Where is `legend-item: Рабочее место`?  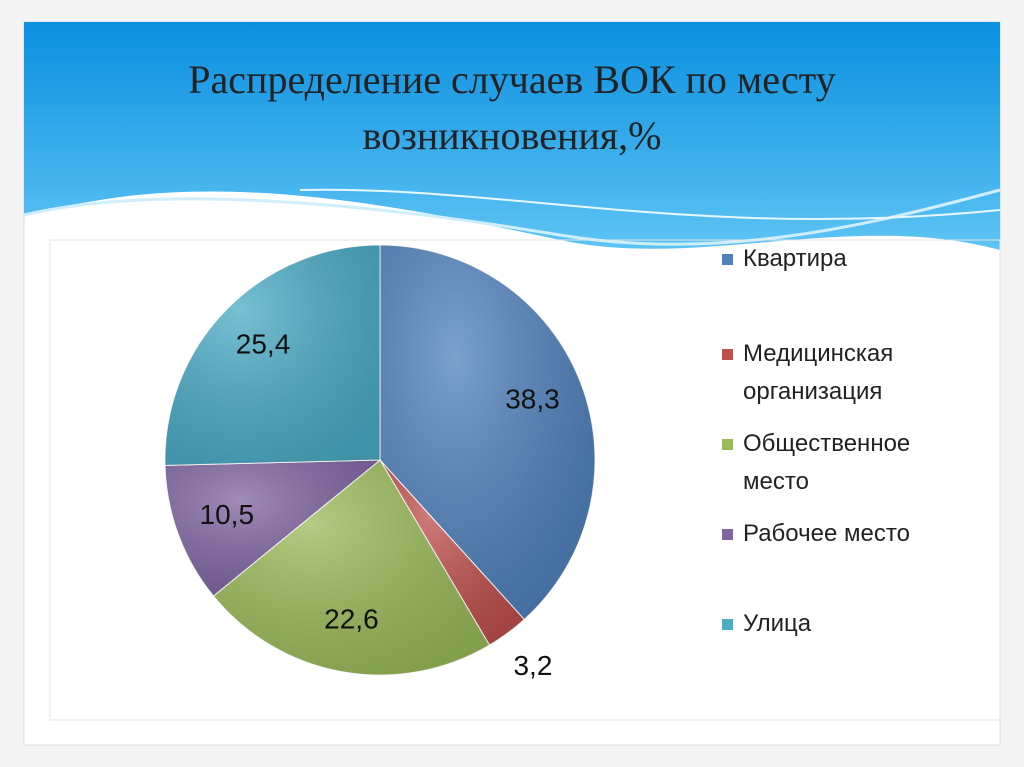 legend-item: Рабочее место is located at coordinates (837, 534).